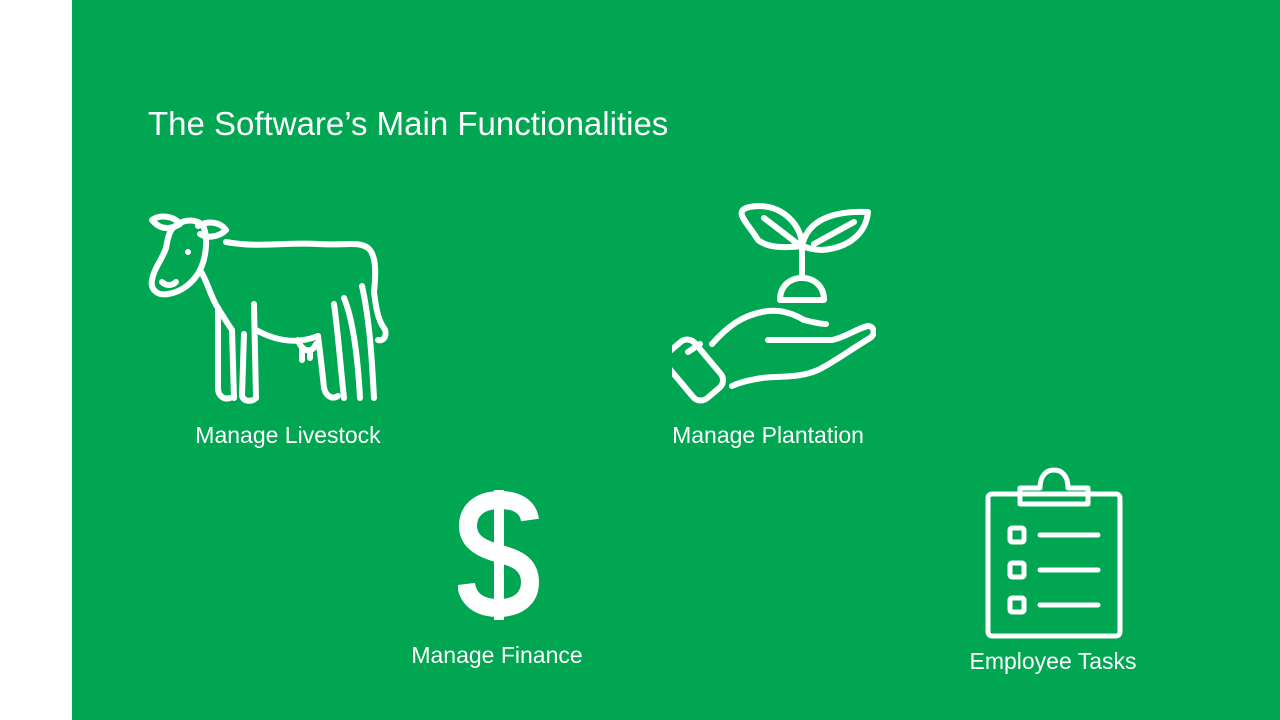 The width and height of the screenshot is (1280, 720). Describe the element at coordinates (1053, 661) in the screenshot. I see `feature-label: Employee Tasks` at that location.